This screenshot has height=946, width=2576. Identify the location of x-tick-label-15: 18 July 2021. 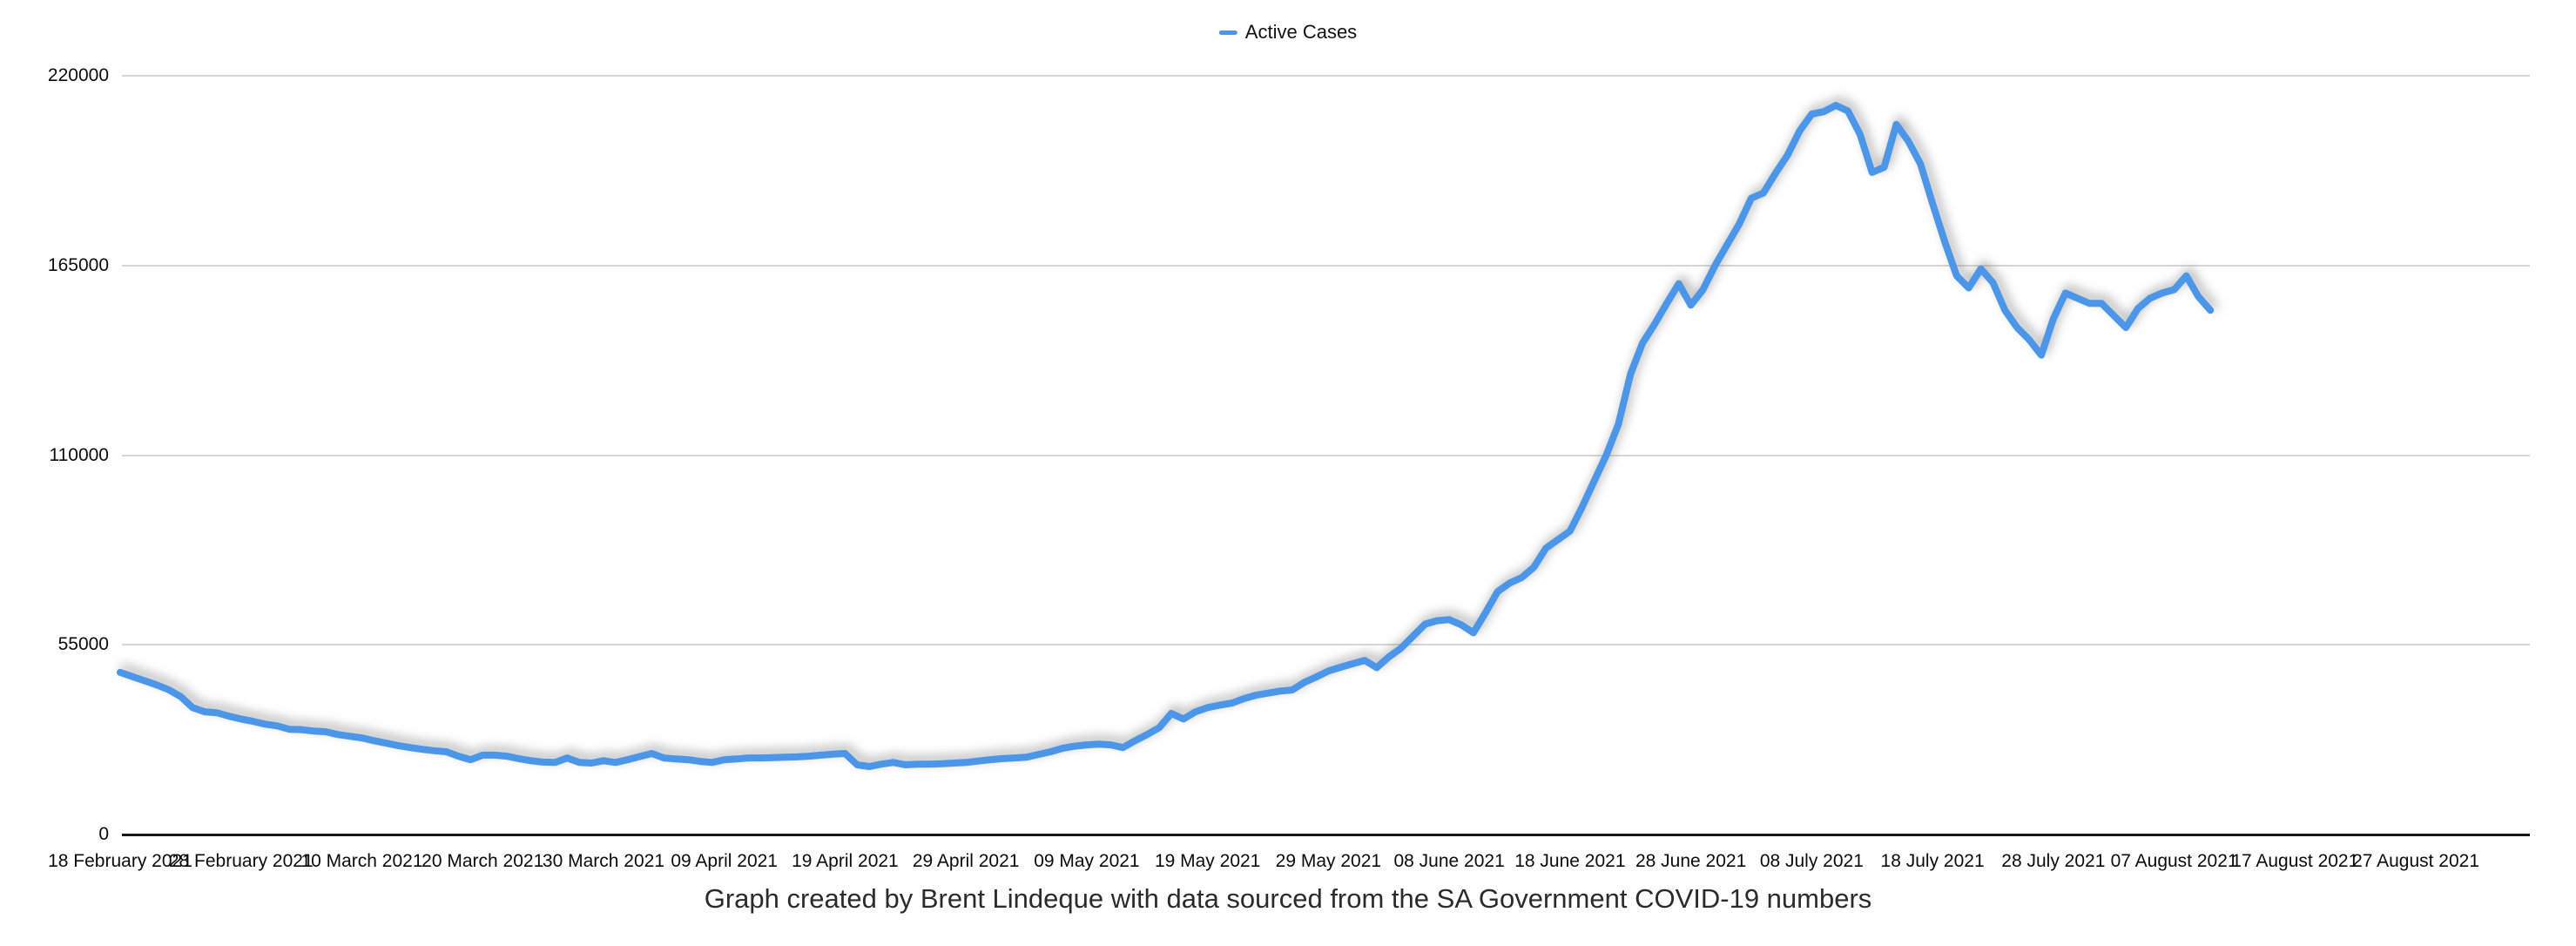
(1932, 861).